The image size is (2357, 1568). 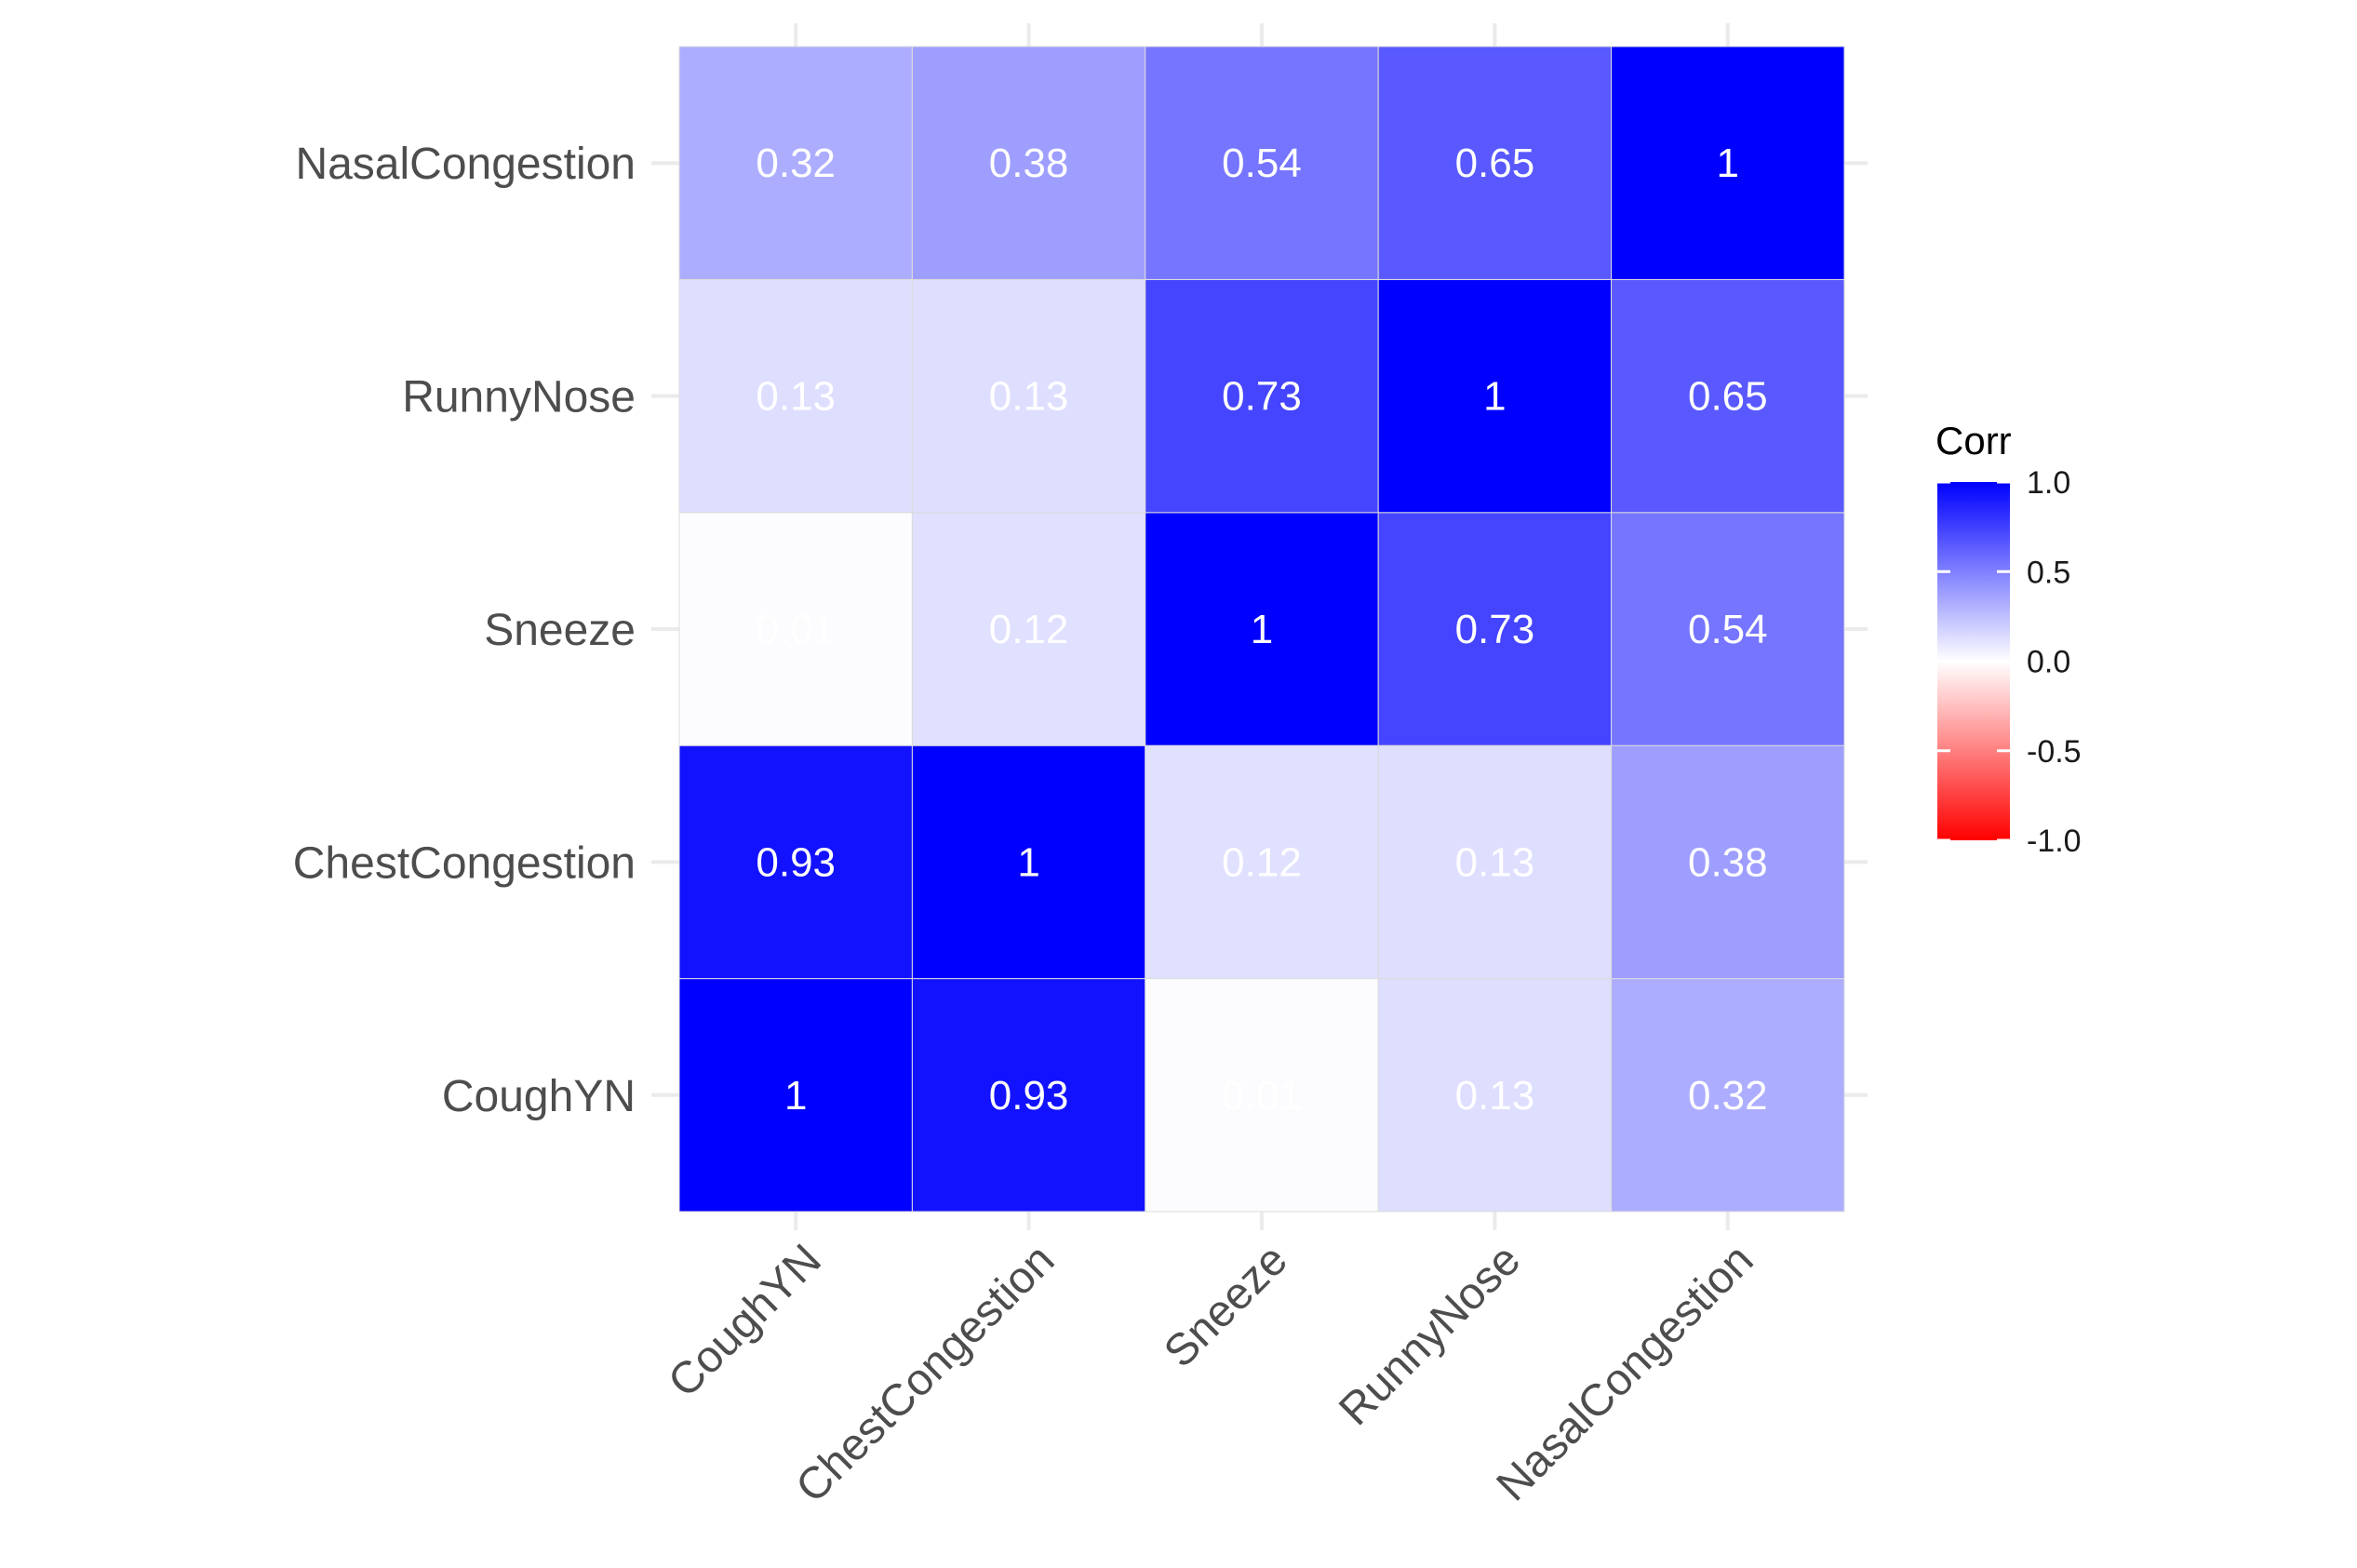 What do you see at coordinates (926, 1373) in the screenshot?
I see `x-tick-label: ChestCongestion` at bounding box center [926, 1373].